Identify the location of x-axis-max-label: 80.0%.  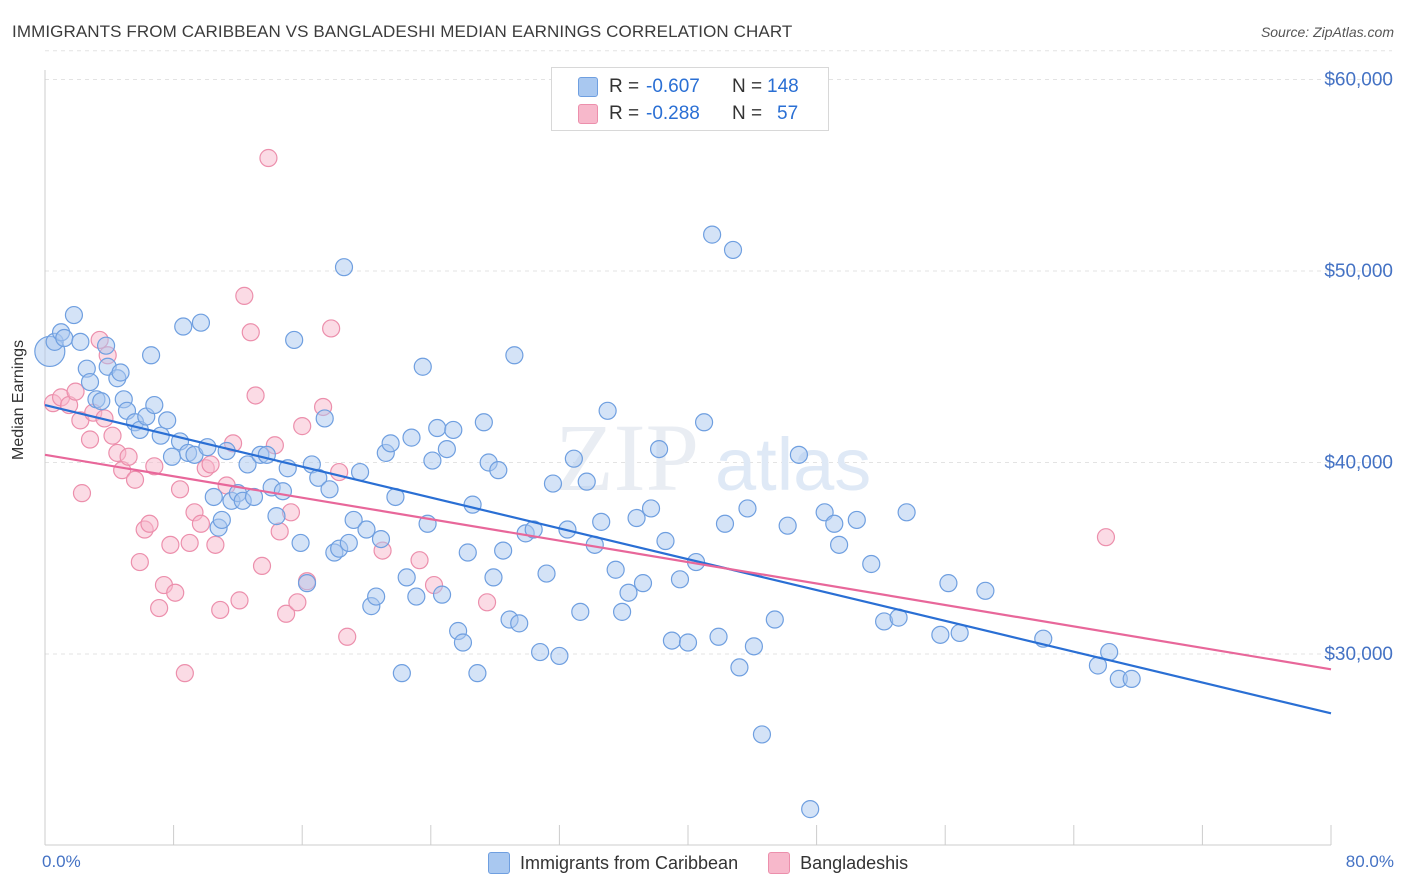
(1369, 861).